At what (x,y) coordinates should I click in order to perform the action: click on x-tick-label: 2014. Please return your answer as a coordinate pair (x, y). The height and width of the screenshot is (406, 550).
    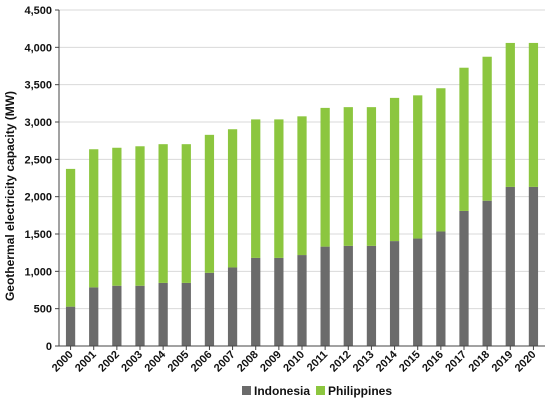
    Looking at the image, I should click on (387, 361).